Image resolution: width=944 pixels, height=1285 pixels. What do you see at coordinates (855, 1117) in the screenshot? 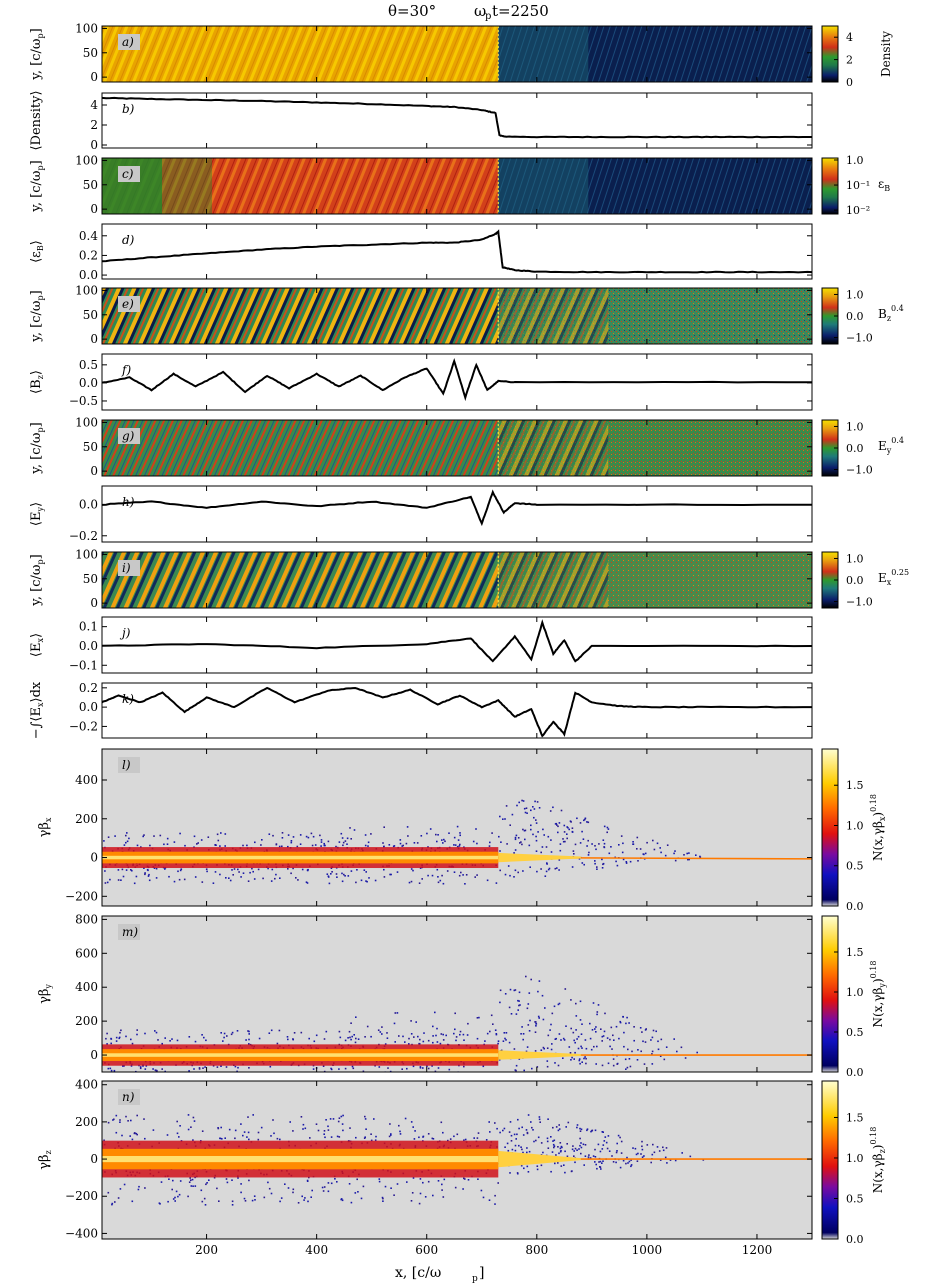
I see `colorbar-tick-label: 1.5` at bounding box center [855, 1117].